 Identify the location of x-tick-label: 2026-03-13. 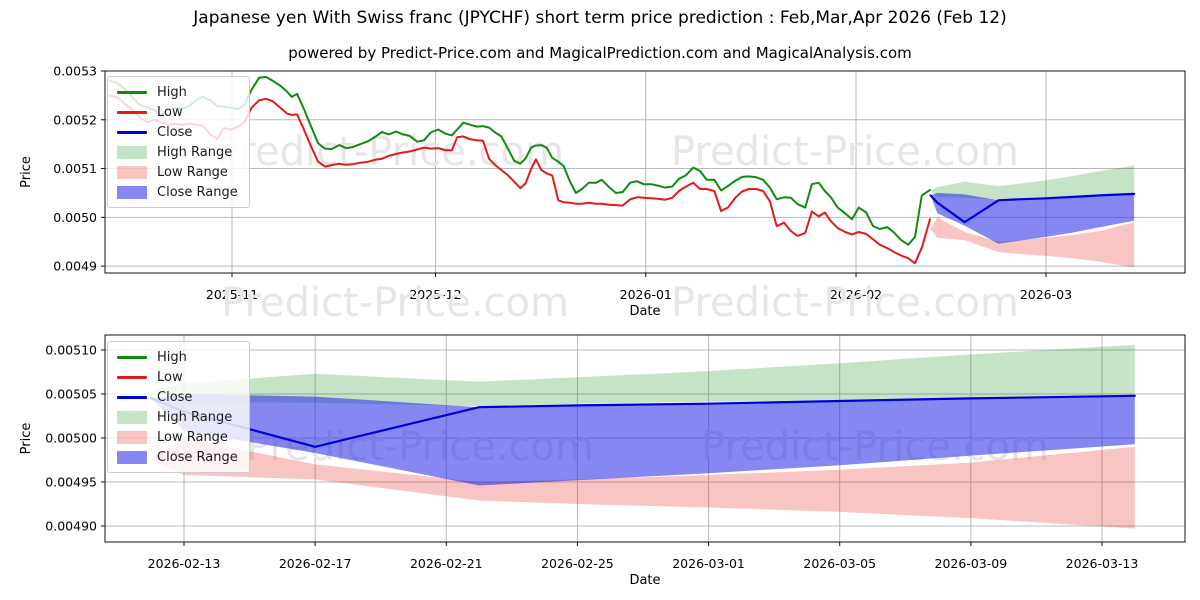
(1102, 563).